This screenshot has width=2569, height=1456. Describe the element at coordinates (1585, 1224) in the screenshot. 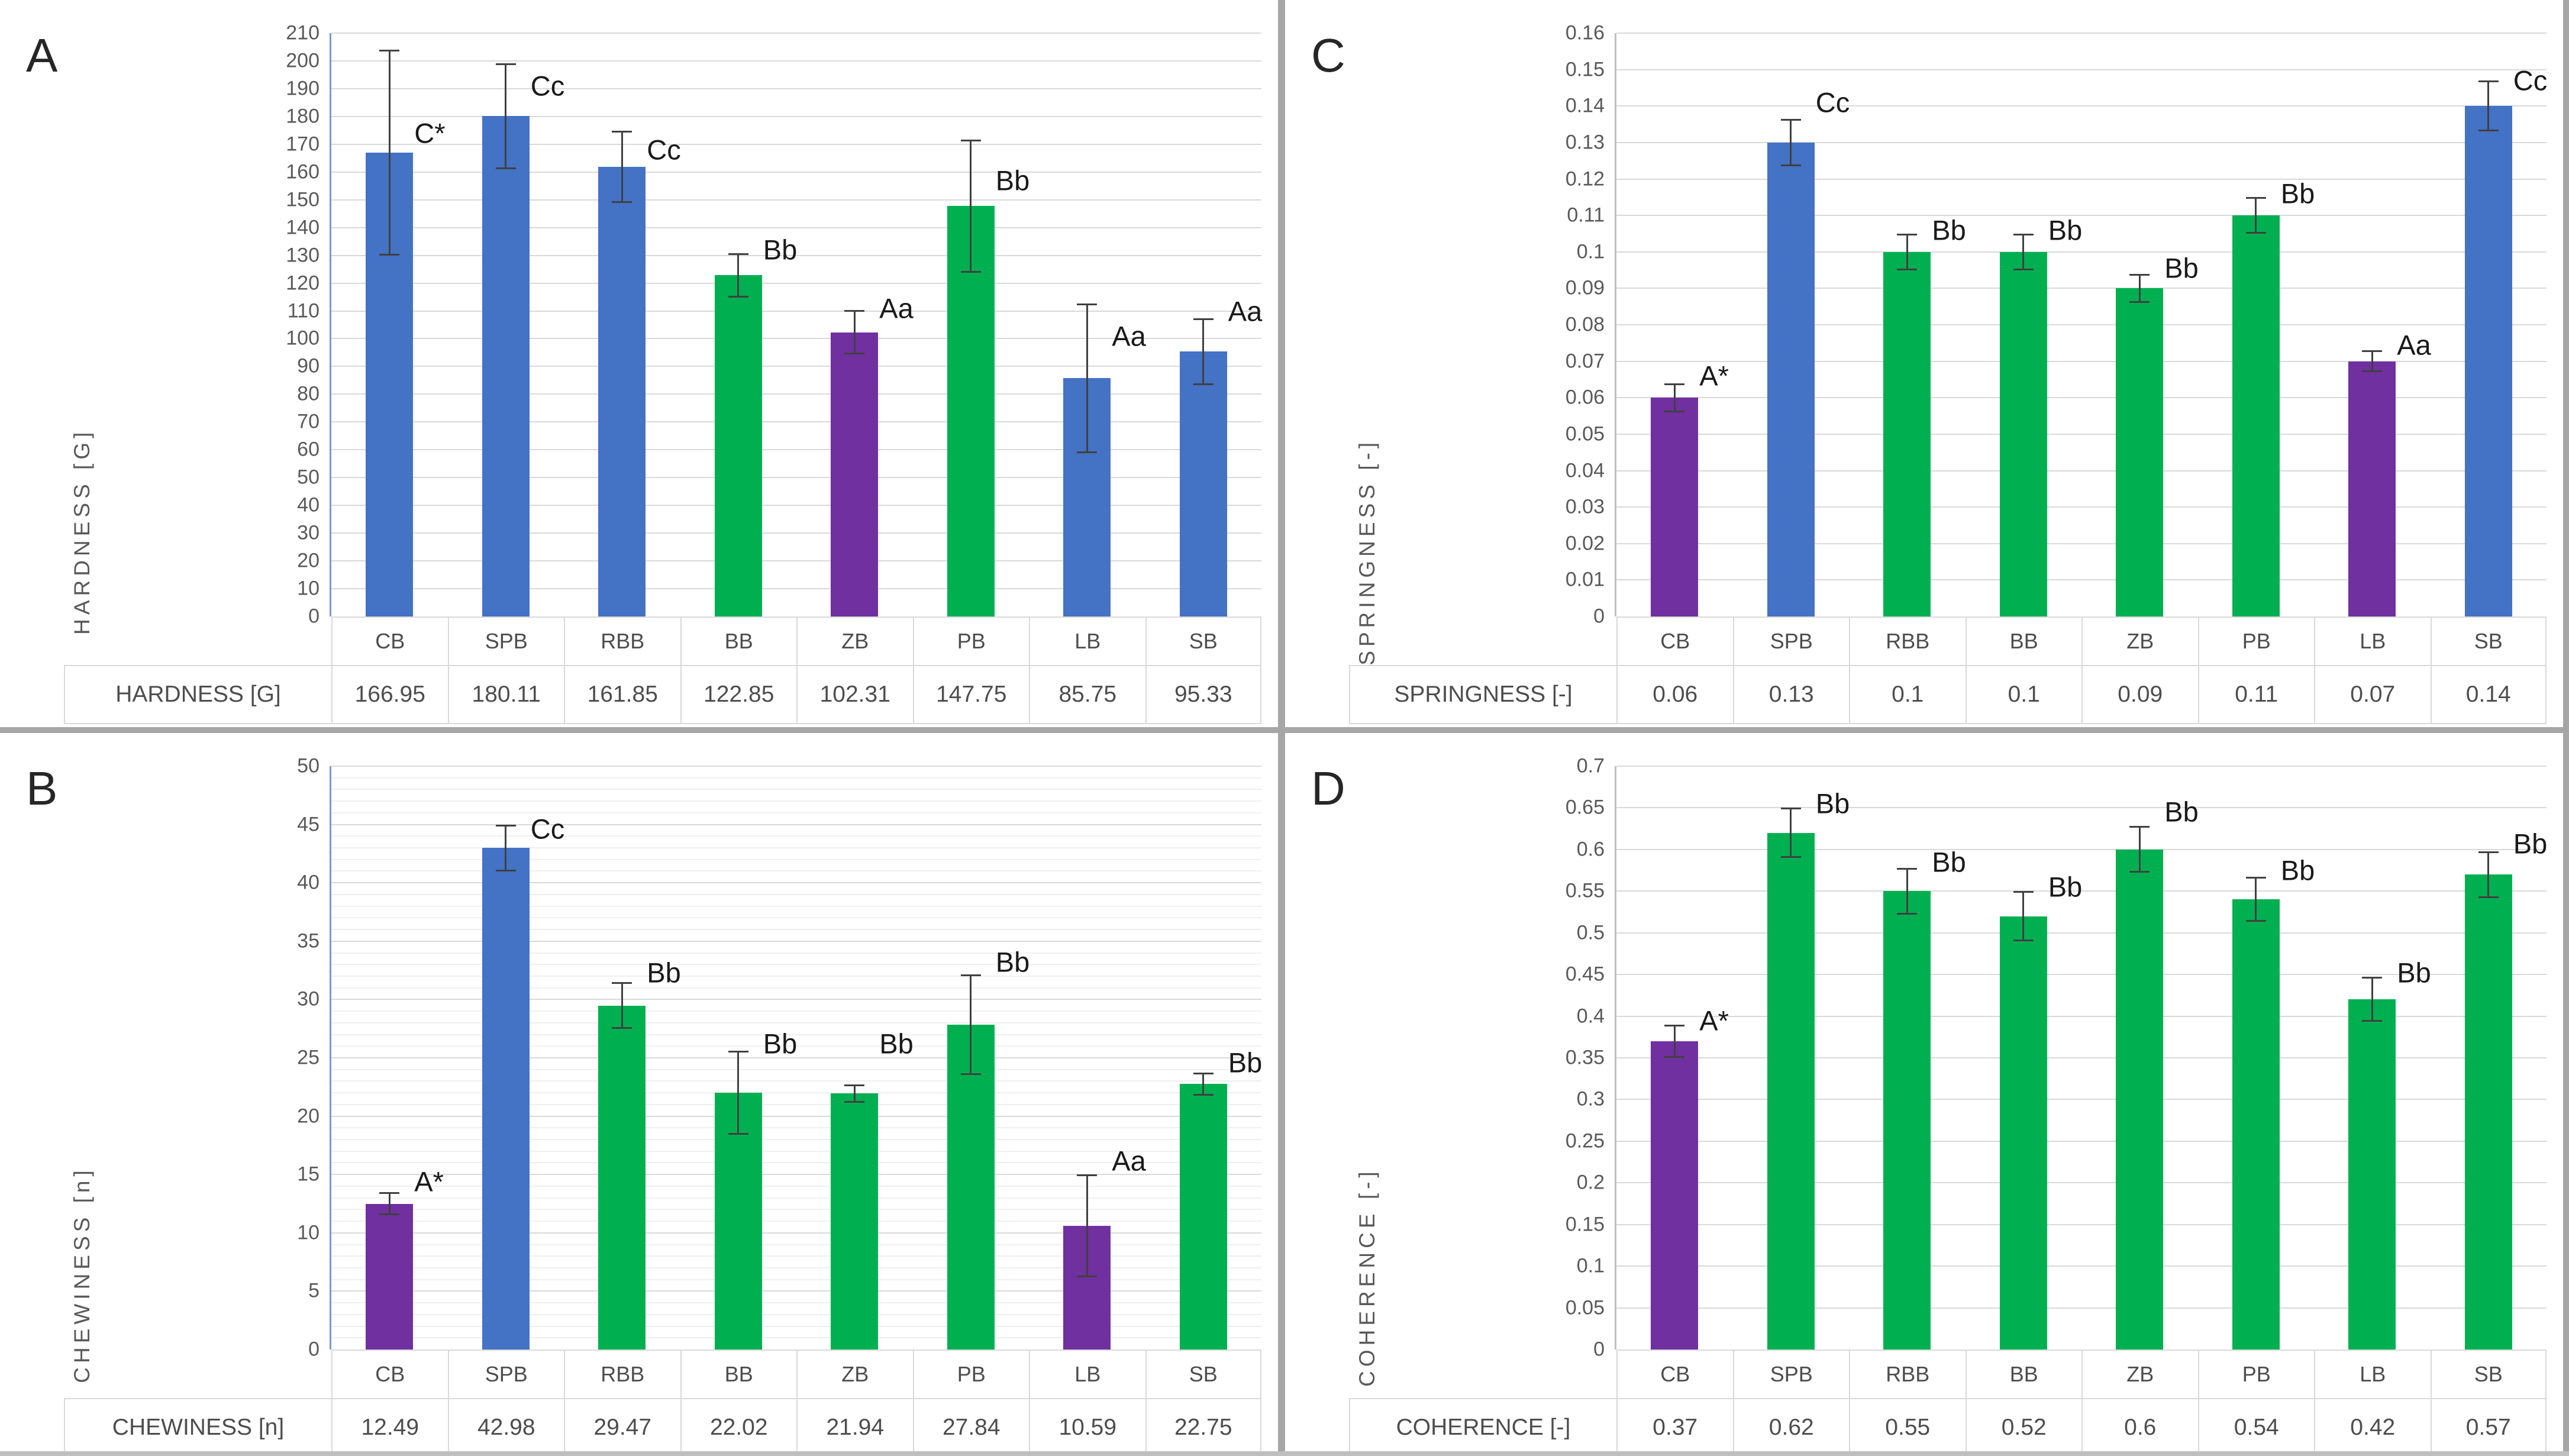

I see `y-tick-label: 0.15` at that location.